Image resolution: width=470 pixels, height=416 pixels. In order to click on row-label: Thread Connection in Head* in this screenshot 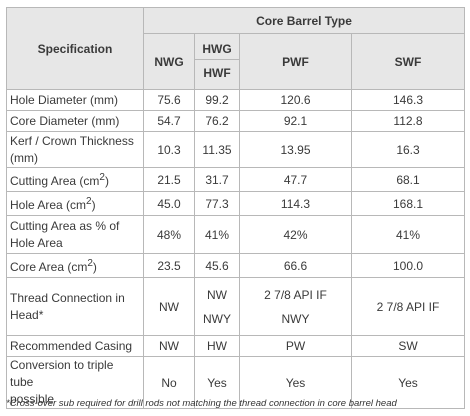, I will do `click(75, 306)`.